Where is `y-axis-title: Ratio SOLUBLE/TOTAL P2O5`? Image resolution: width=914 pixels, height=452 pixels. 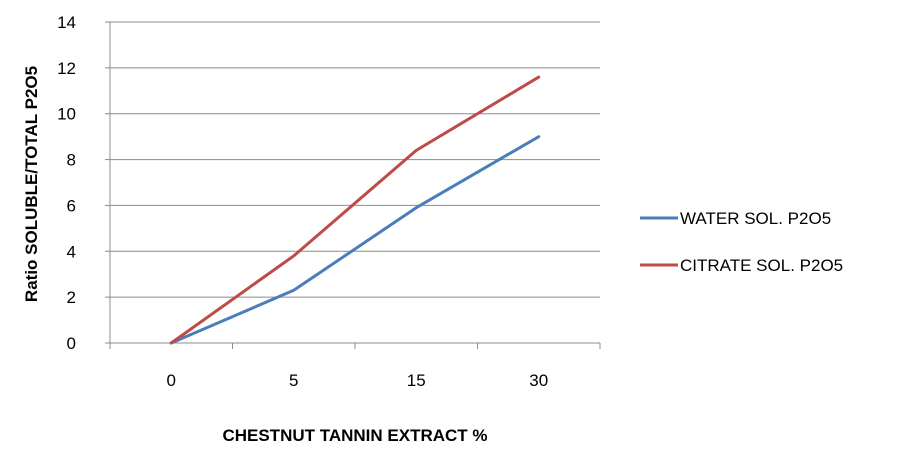
y-axis-title: Ratio SOLUBLE/TOTAL P2O5 is located at coordinates (31, 184).